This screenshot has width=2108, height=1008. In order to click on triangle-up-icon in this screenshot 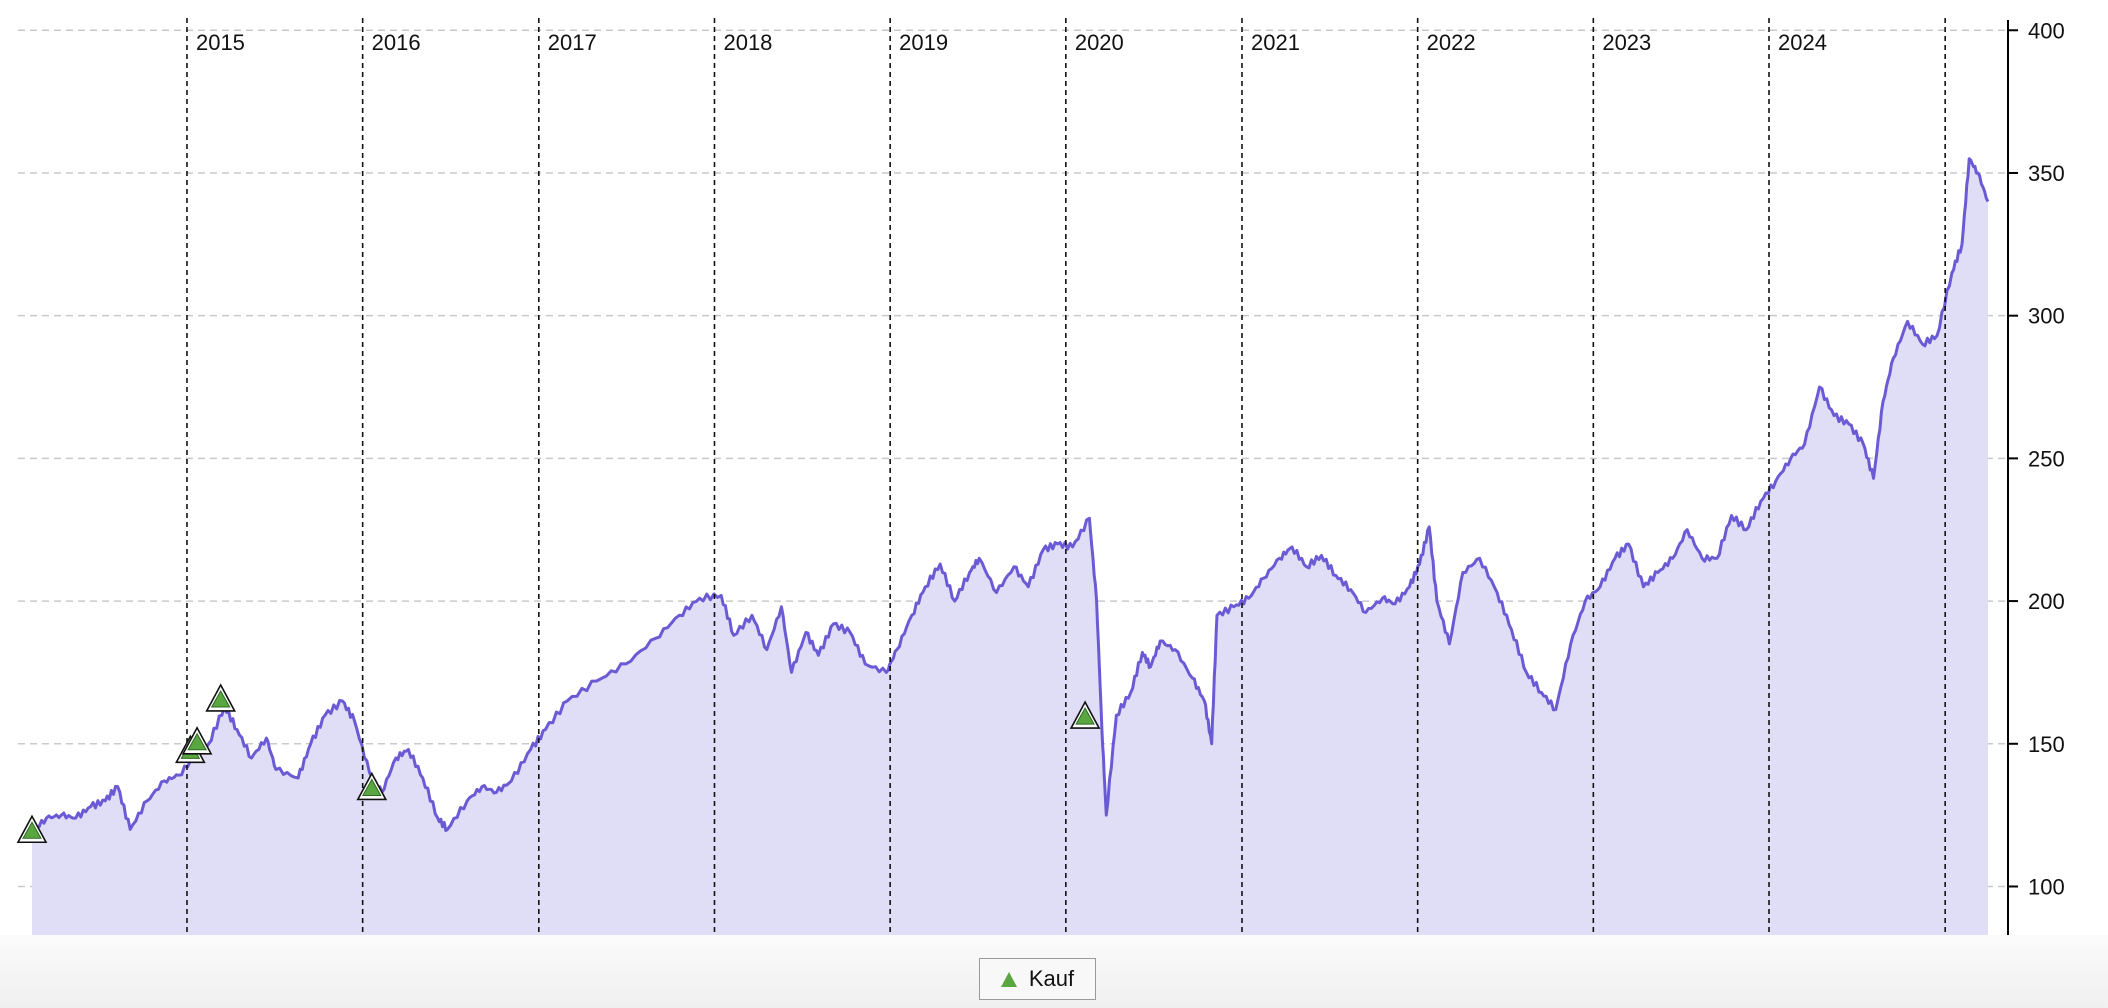, I will do `click(1008, 979)`.